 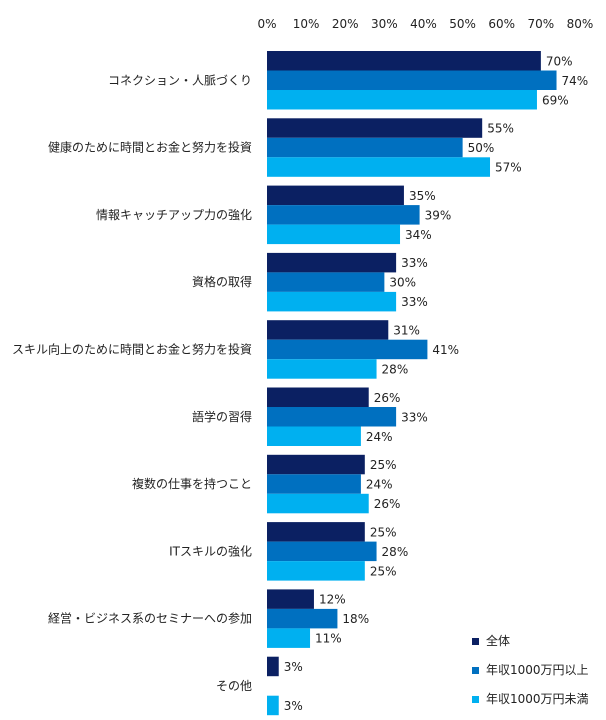 I want to click on x-tick-label: 70%, so click(x=541, y=24).